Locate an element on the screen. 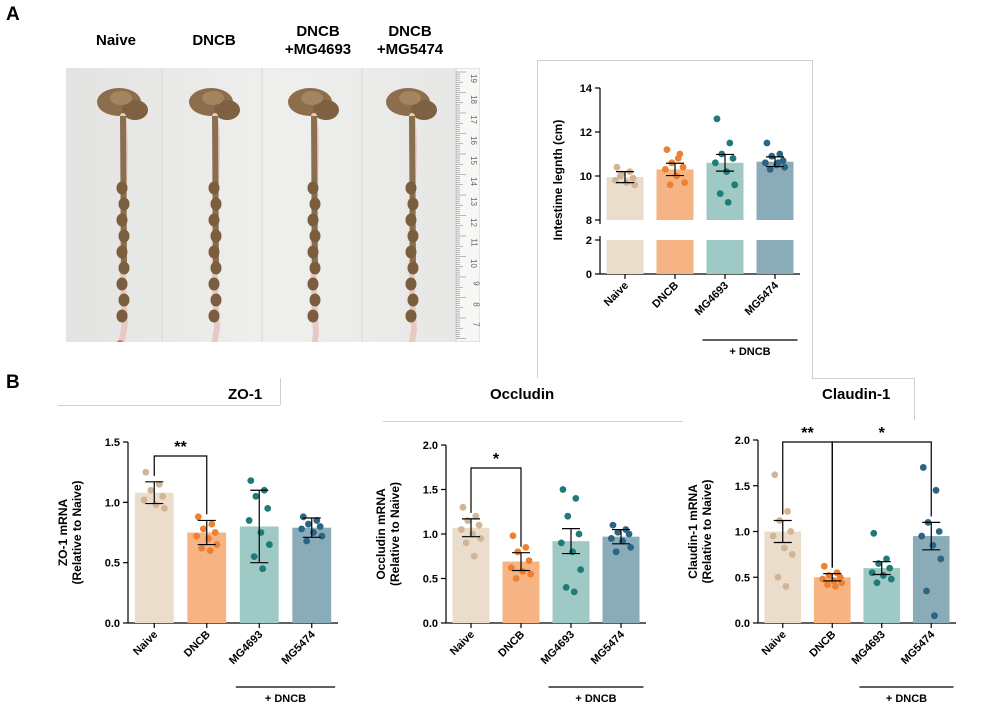 The image size is (986, 719). y-tick-label: 8 is located at coordinates (589, 221).